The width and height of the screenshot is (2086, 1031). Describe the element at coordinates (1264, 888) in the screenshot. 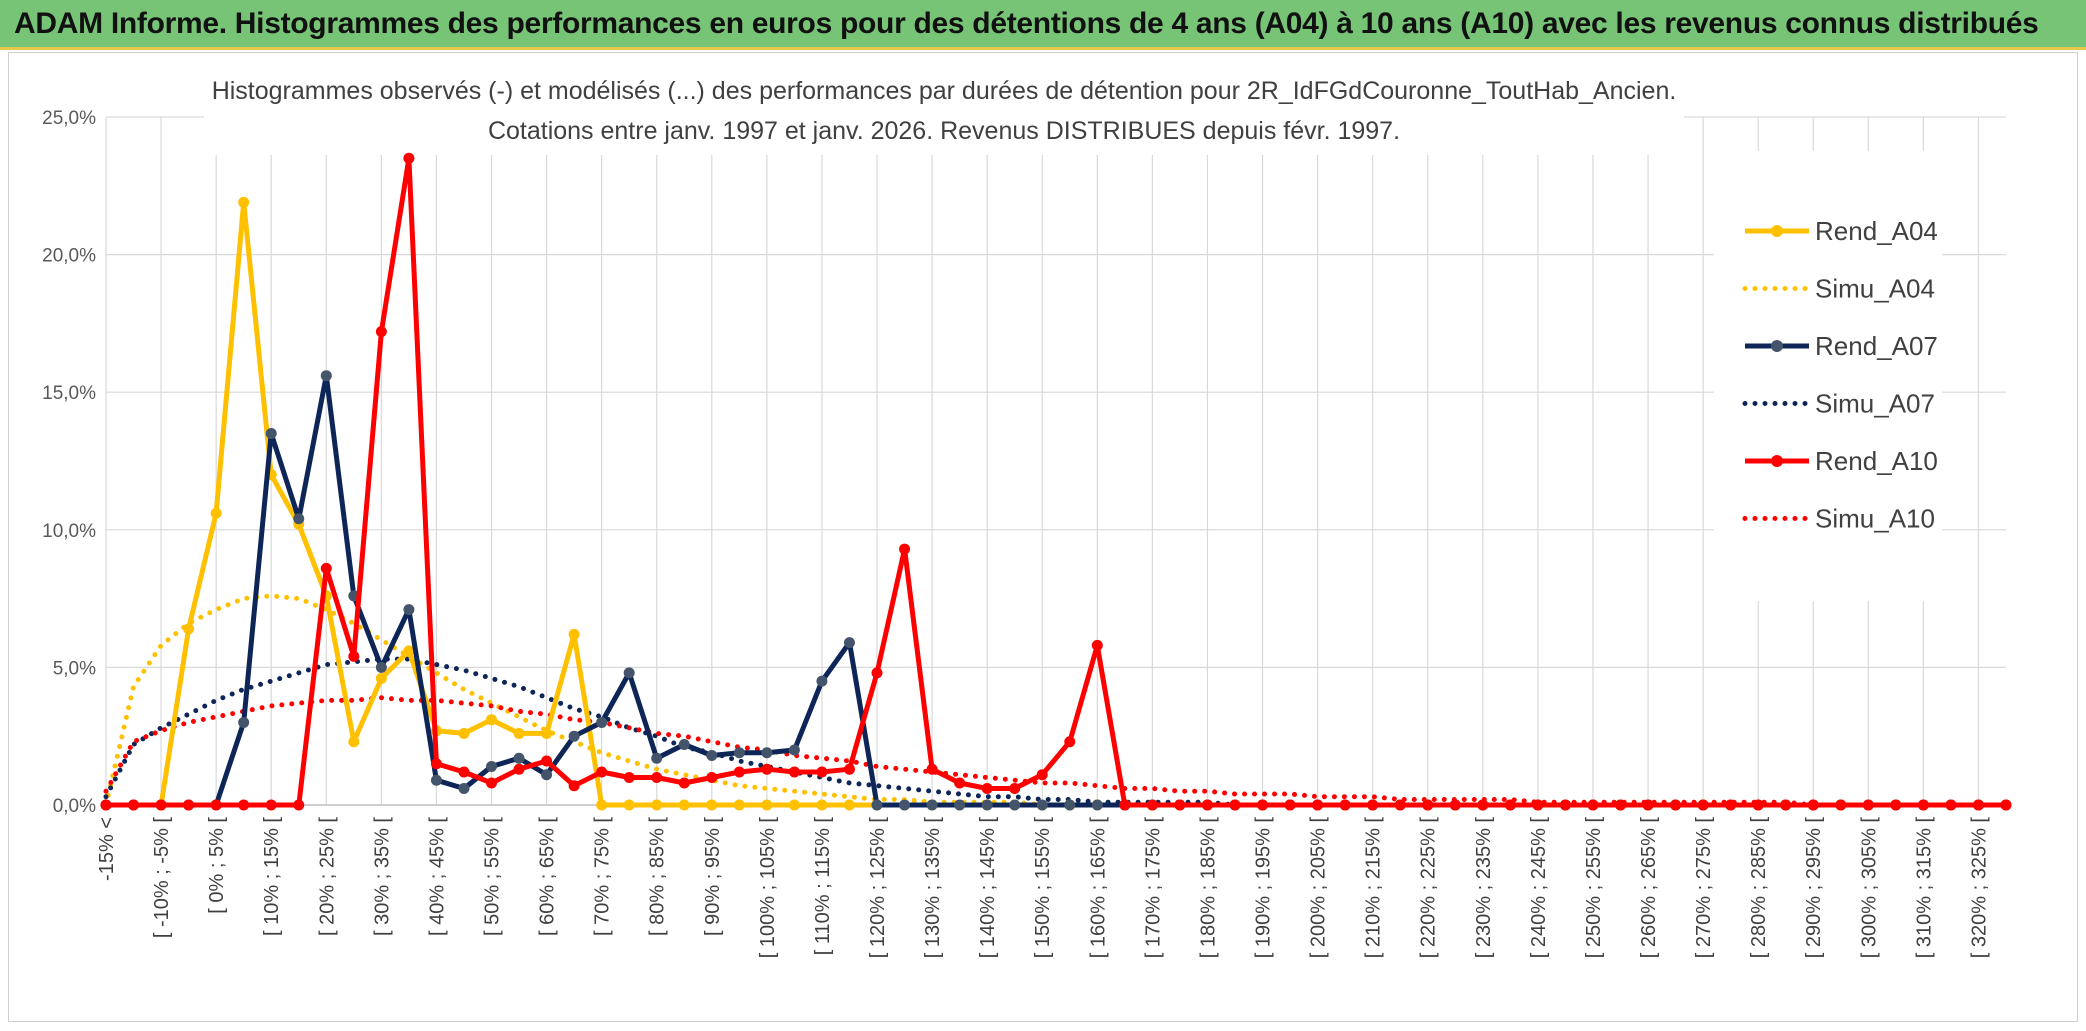

I see `x-tick-label: [ 190% ; 195% [` at that location.